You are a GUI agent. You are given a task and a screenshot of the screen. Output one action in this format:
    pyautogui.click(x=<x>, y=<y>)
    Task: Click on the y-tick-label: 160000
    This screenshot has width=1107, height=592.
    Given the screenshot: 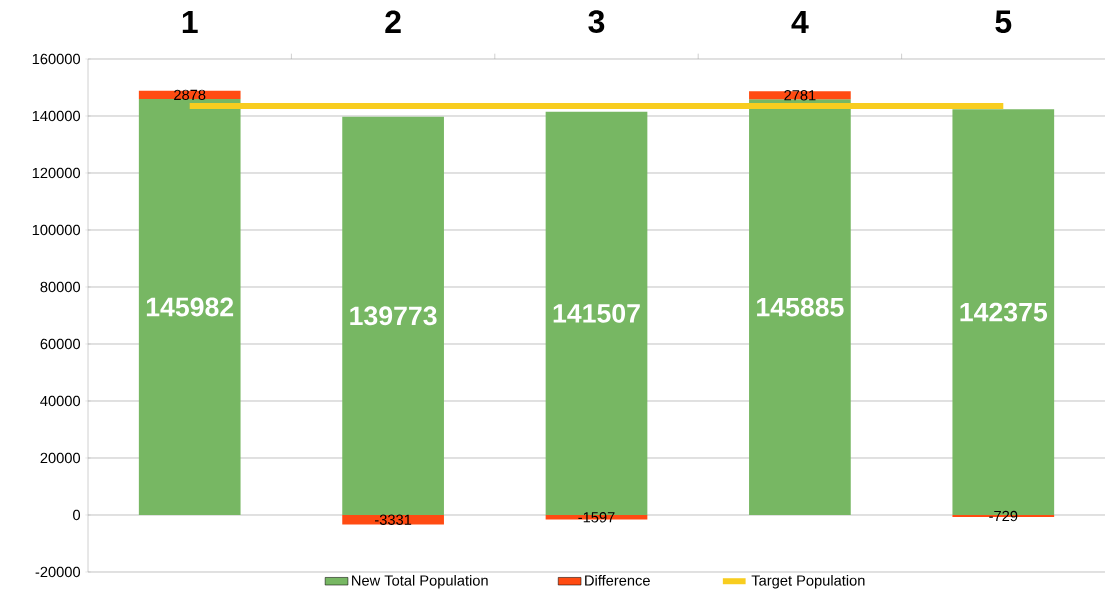 What is the action you would take?
    pyautogui.click(x=56, y=59)
    